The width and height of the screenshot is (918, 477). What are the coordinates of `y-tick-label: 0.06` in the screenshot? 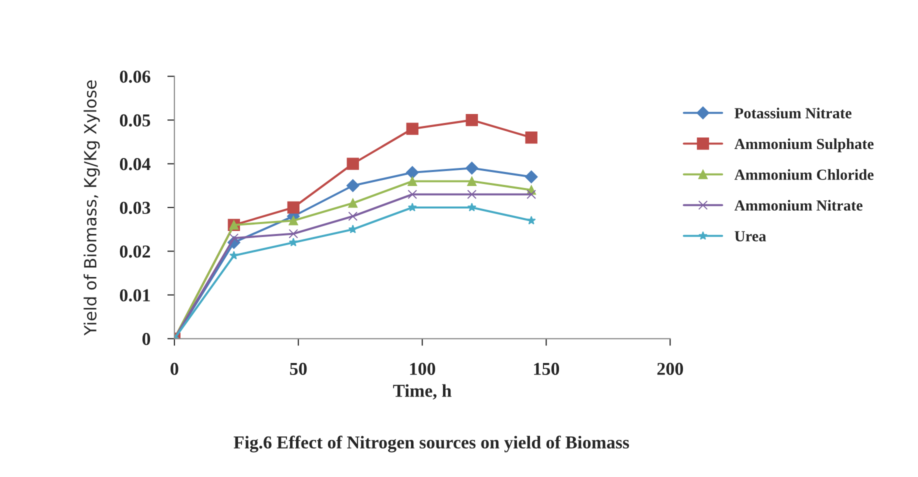 It's located at (135, 76).